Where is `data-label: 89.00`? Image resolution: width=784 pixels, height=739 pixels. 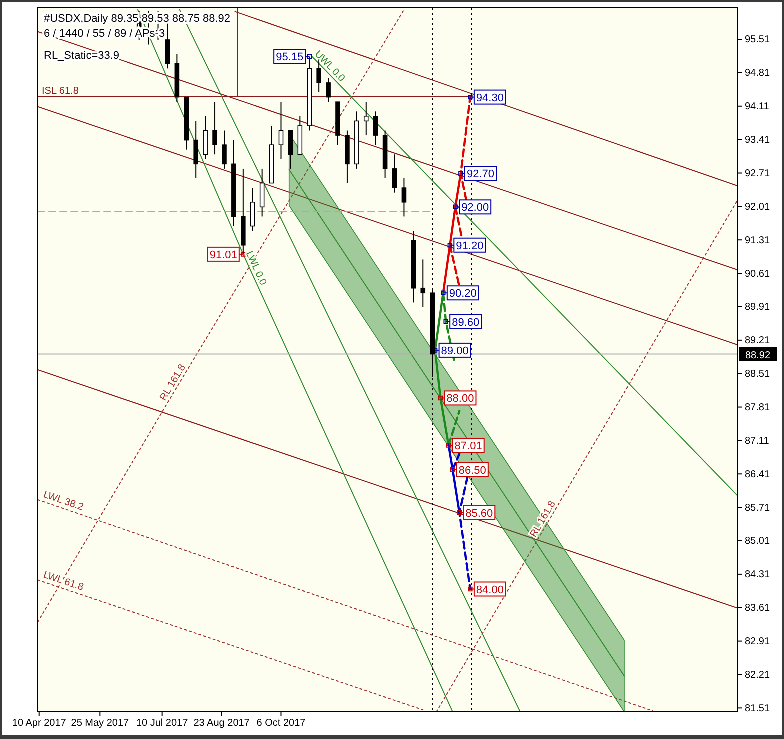
data-label: 89.00 is located at coordinates (455, 351).